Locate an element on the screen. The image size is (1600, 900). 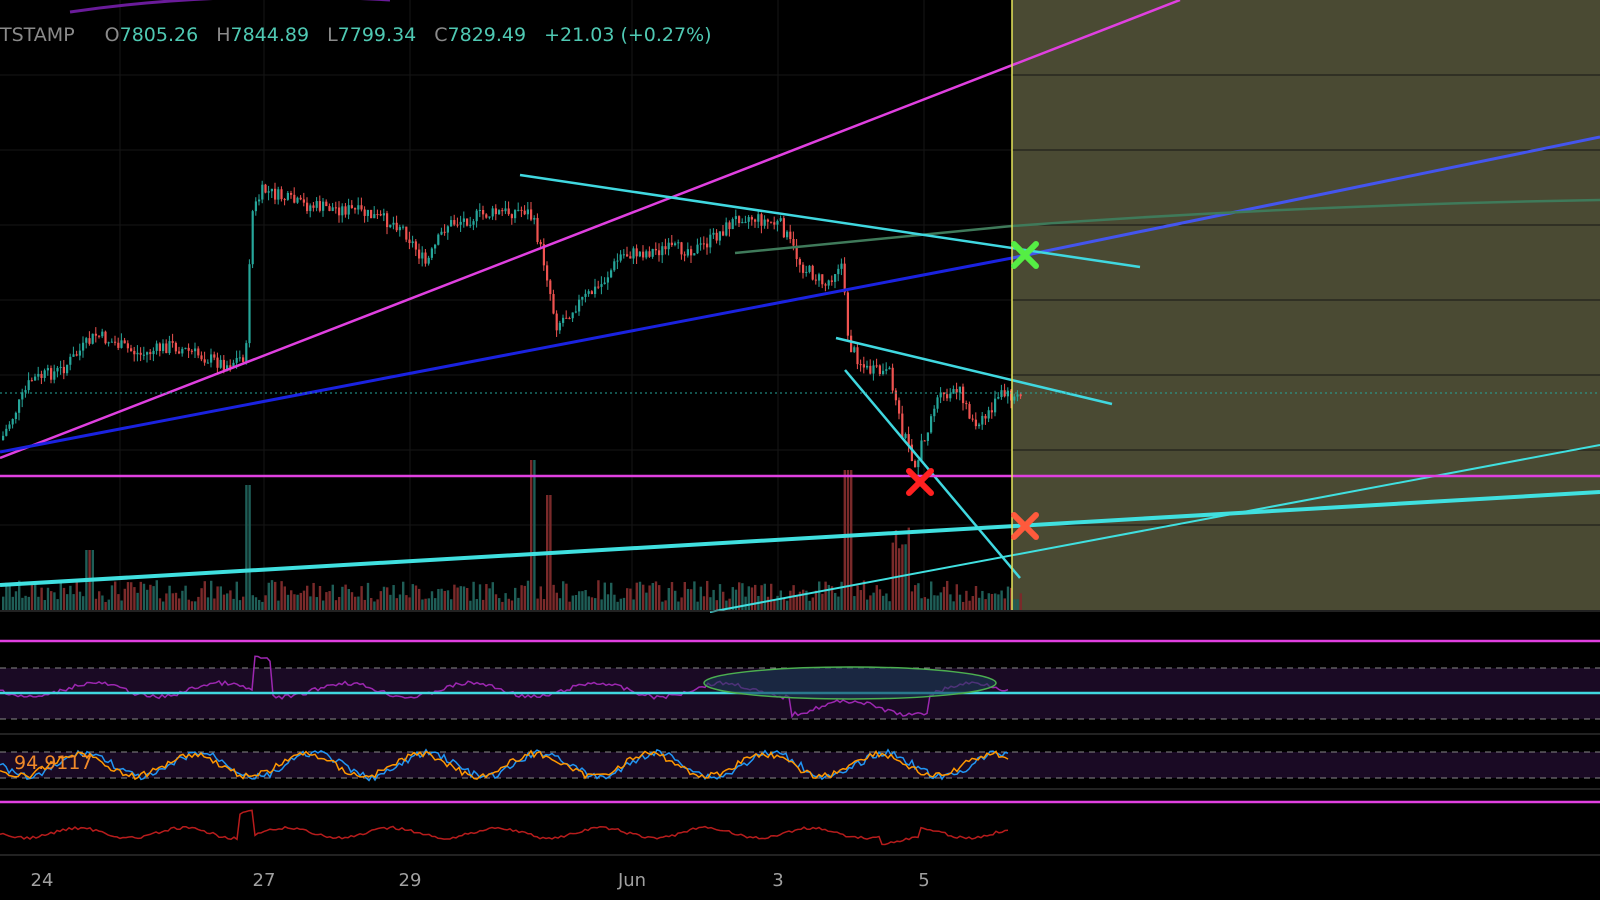
stoch-pane is located at coordinates (800, 765).